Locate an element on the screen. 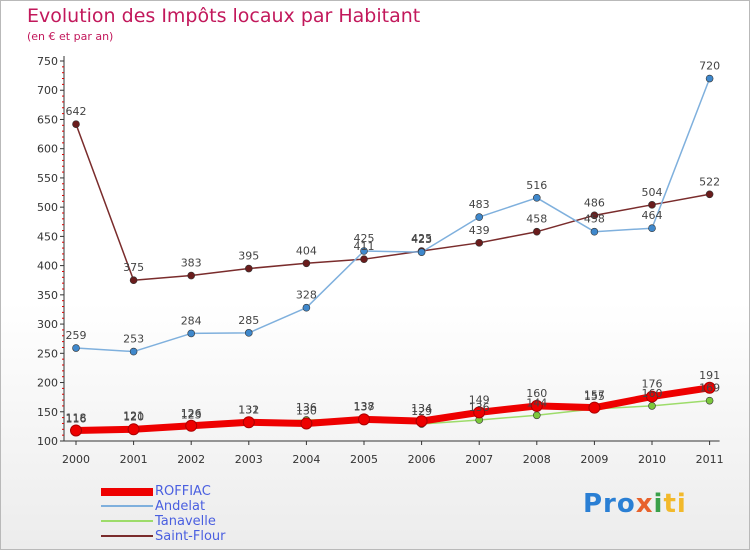 The height and width of the screenshot is (550, 750). x-tick-label: 2002 is located at coordinates (191, 459).